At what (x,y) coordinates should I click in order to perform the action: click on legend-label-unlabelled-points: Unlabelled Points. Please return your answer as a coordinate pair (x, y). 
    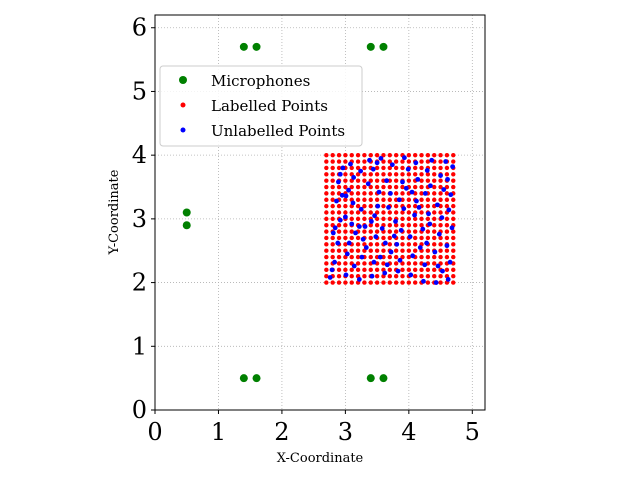
    Looking at the image, I should click on (278, 131).